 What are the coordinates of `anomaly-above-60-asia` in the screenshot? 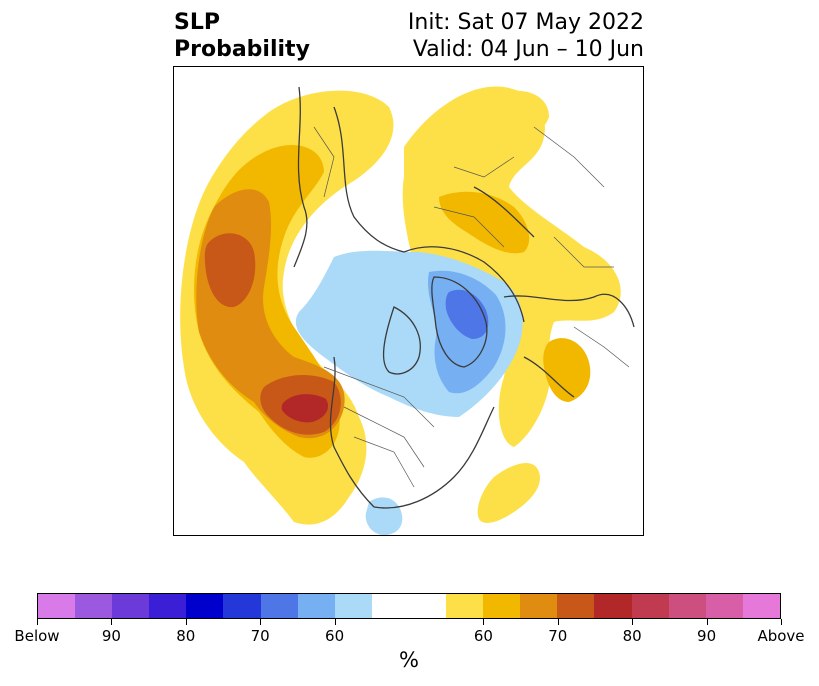 It's located at (525, 112).